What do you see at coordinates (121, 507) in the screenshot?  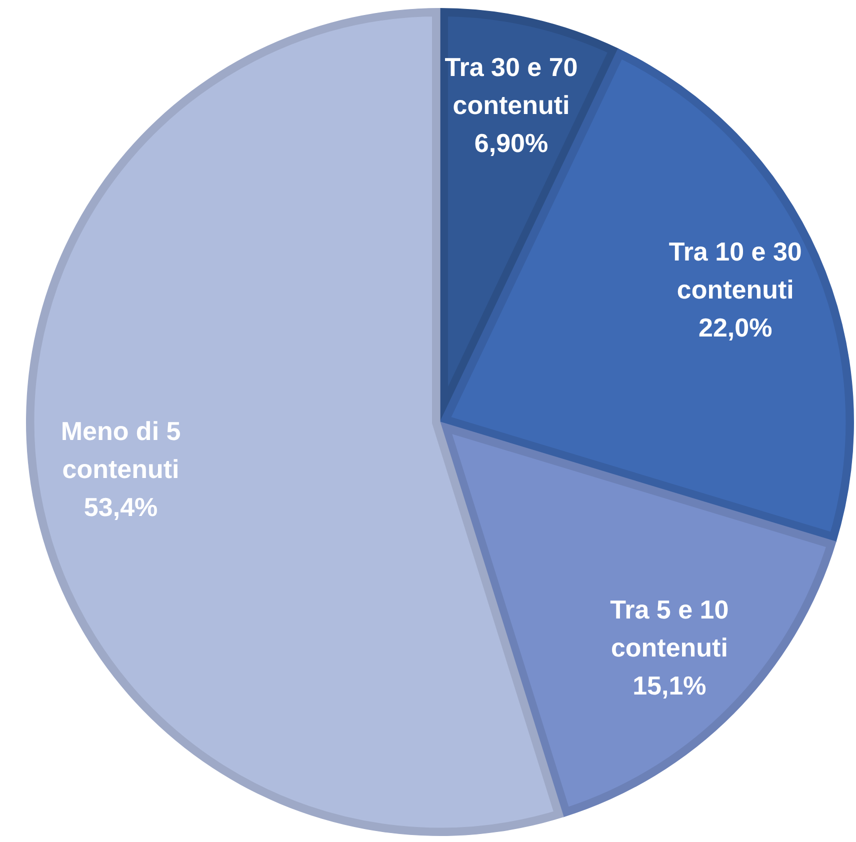 I see `data-label: 53,4%` at bounding box center [121, 507].